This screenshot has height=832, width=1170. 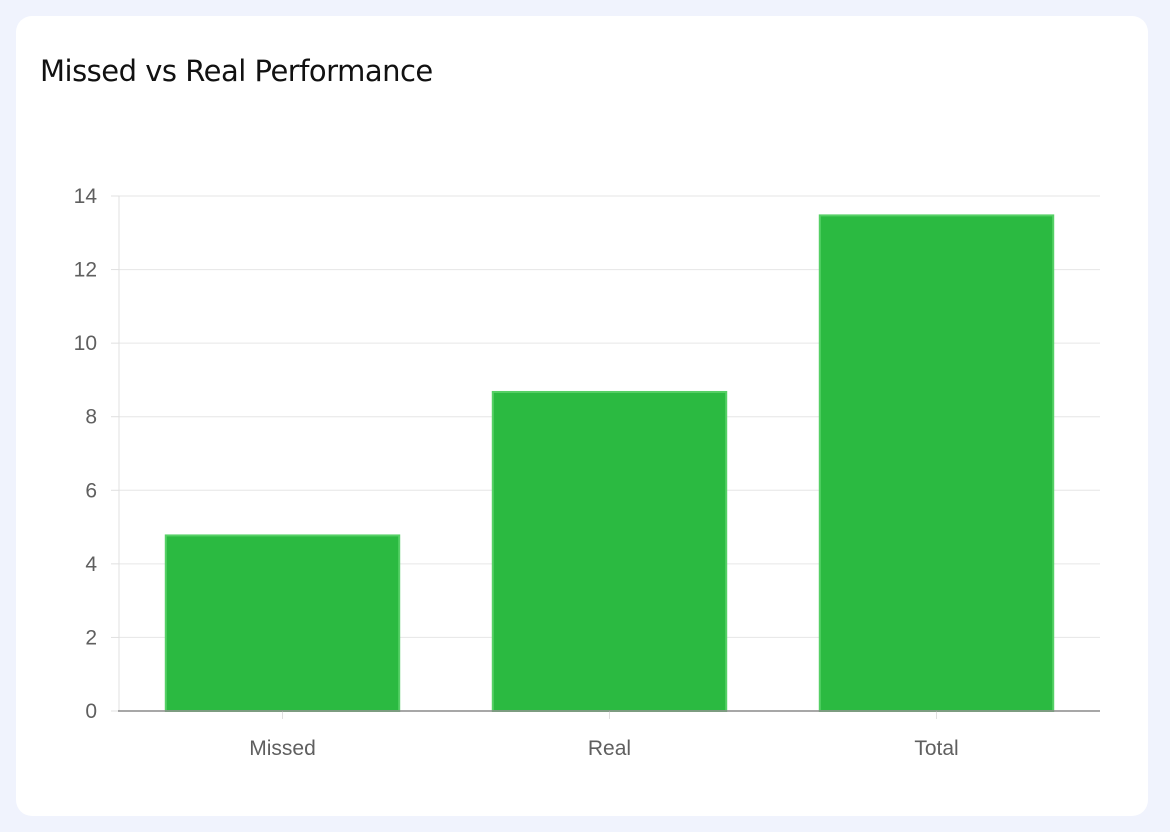 I want to click on chart-title: Missed vs Real Performance, so click(x=236, y=71).